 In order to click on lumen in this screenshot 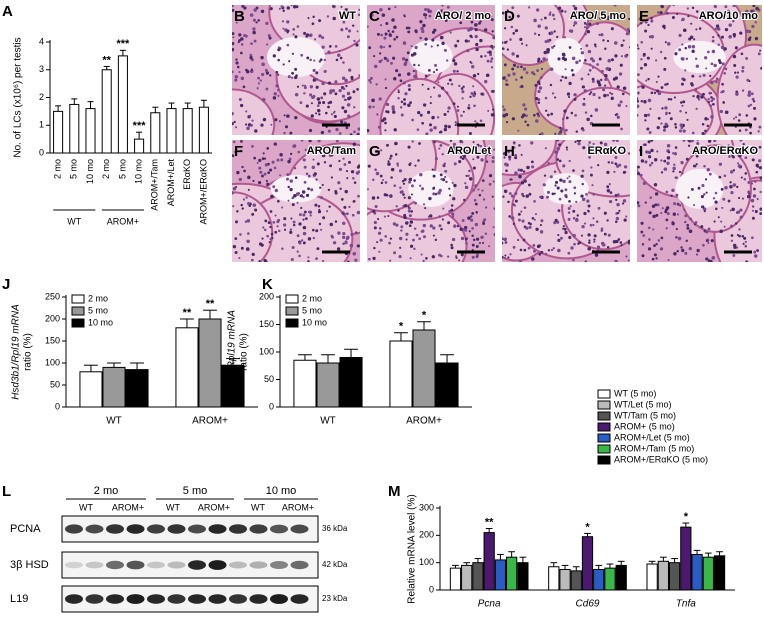, I will do `click(431, 189)`.